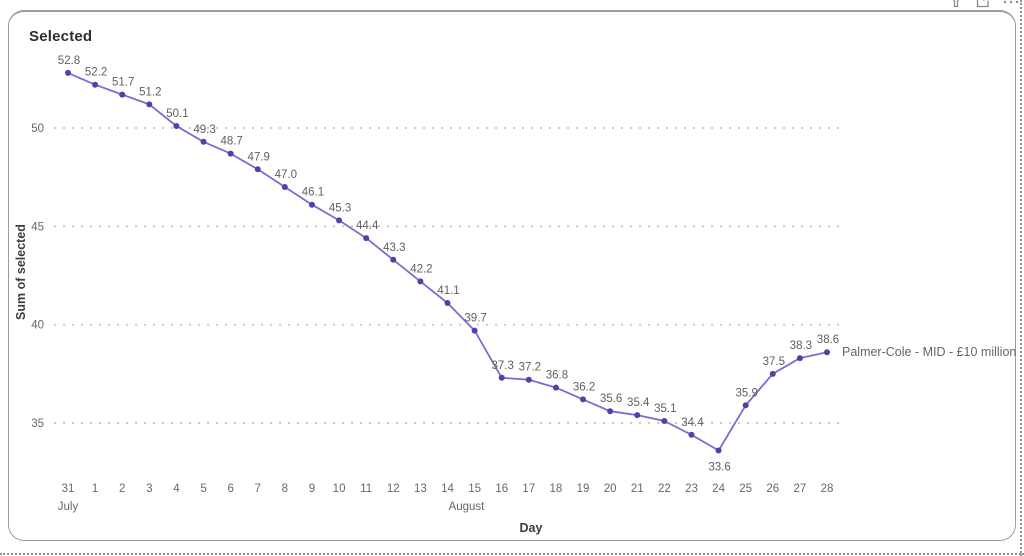 Image resolution: width=1024 pixels, height=556 pixels. What do you see at coordinates (929, 352) in the screenshot?
I see `series-end-label: Palmer-Cole - MID - £10 million` at bounding box center [929, 352].